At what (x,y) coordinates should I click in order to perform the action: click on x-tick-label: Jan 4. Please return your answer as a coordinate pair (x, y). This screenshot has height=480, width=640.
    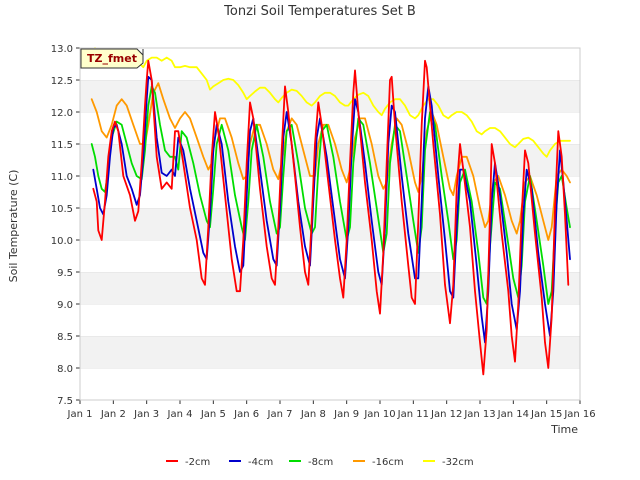
    Looking at the image, I should click on (180, 414).